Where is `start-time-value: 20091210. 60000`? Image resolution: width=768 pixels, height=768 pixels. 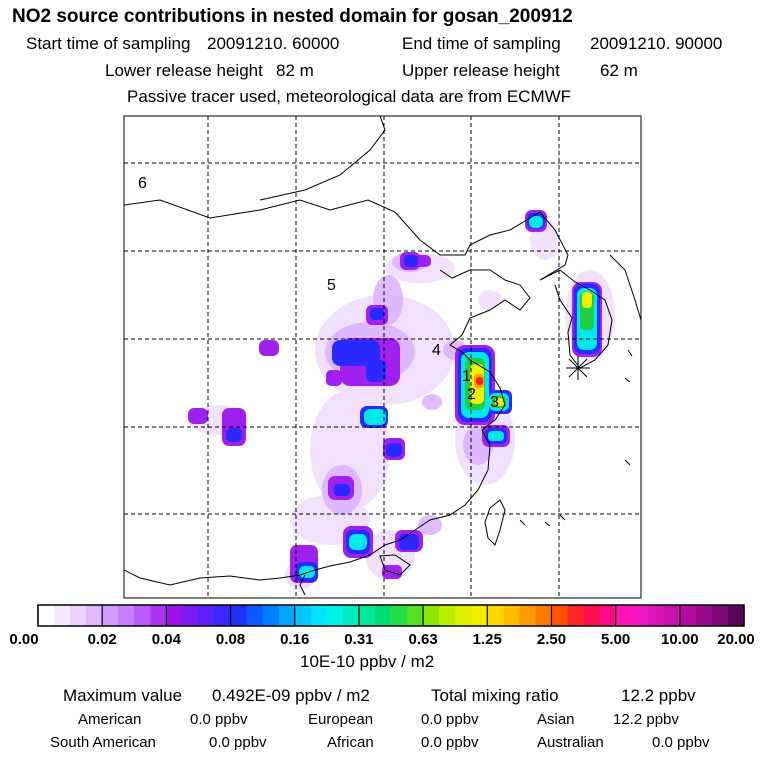
start-time-value: 20091210. 60000 is located at coordinates (273, 43).